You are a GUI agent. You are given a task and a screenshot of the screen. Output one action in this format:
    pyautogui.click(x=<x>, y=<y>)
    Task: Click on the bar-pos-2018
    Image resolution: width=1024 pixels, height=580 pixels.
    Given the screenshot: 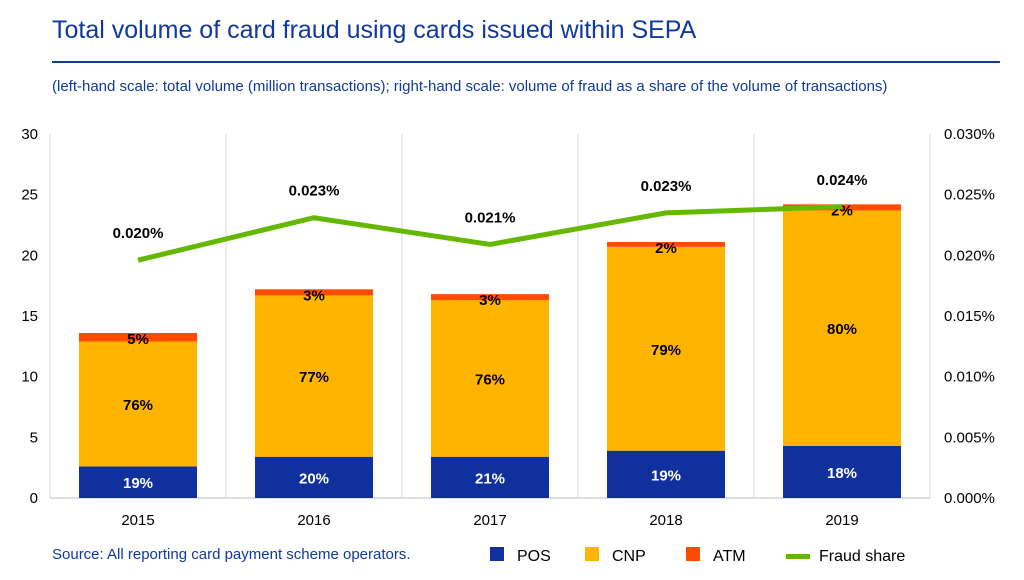 What is the action you would take?
    pyautogui.click(x=666, y=474)
    